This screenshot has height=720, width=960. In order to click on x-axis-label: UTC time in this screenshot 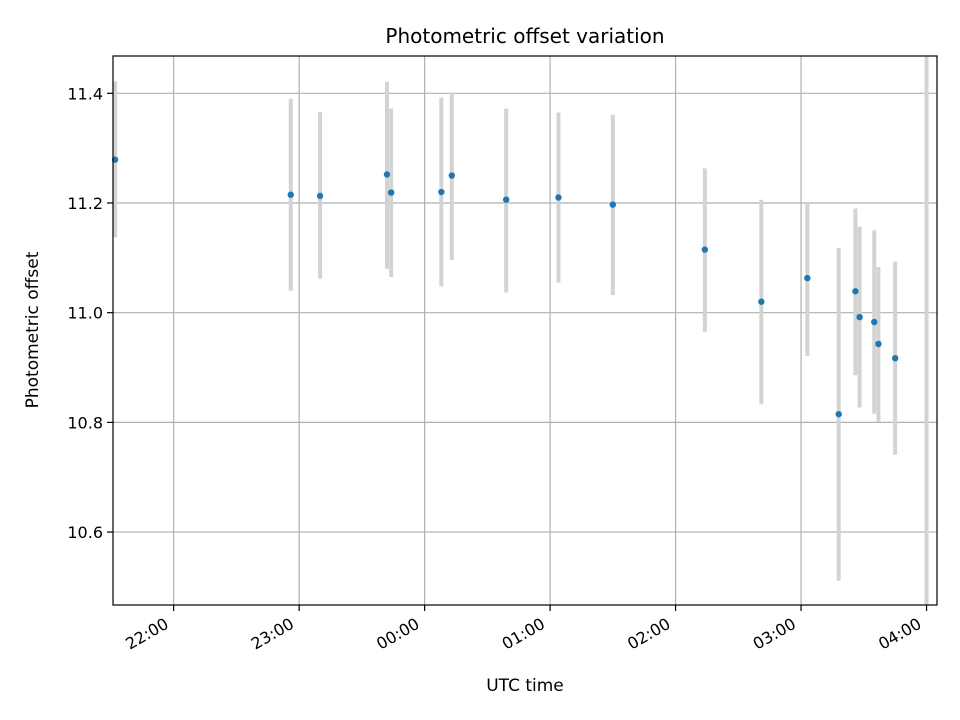, I will do `click(525, 686)`.